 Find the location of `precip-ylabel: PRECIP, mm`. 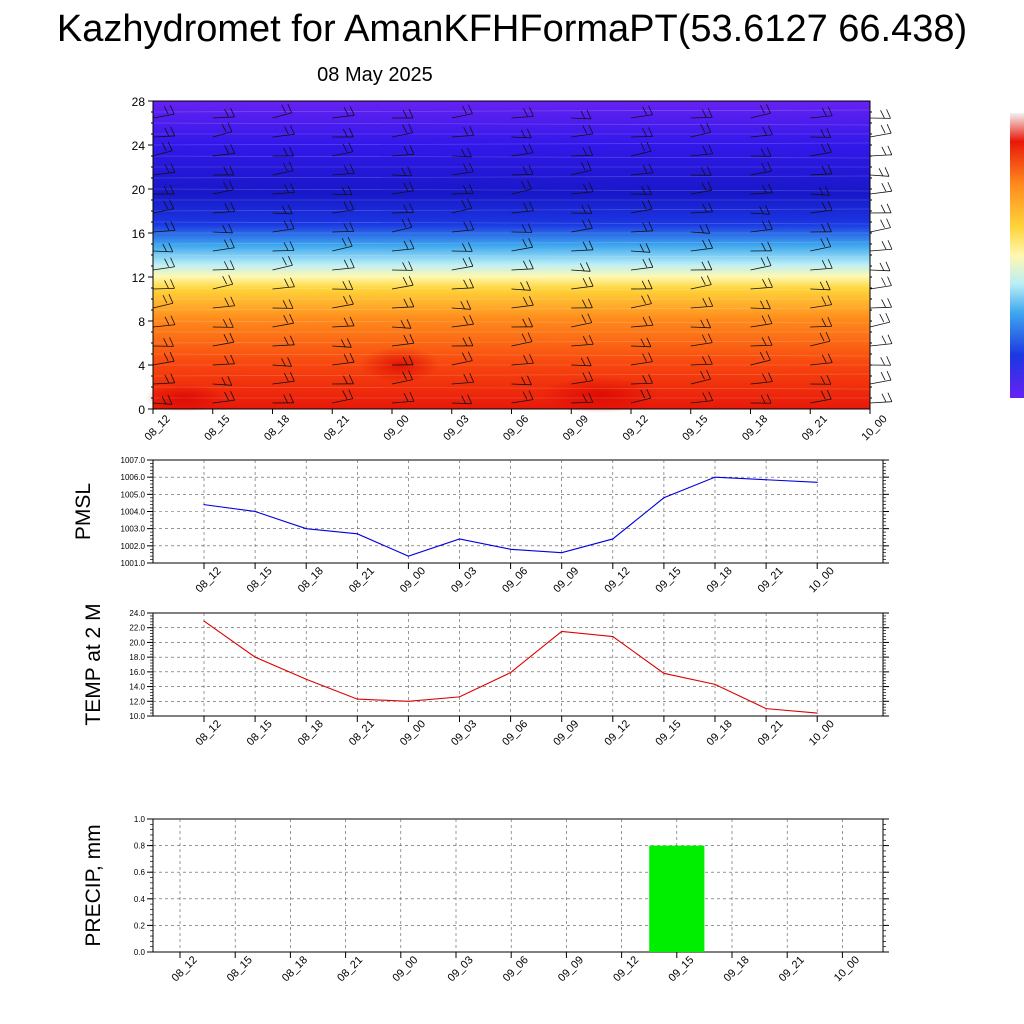

precip-ylabel: PRECIP, mm is located at coordinates (93, 885).